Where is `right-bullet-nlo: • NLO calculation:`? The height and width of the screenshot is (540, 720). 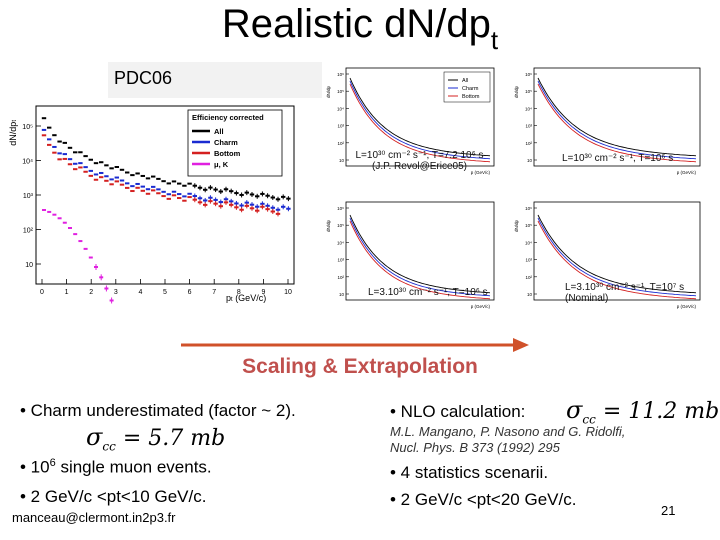
right-bullet-nlo: • NLO calculation: is located at coordinates (458, 411).